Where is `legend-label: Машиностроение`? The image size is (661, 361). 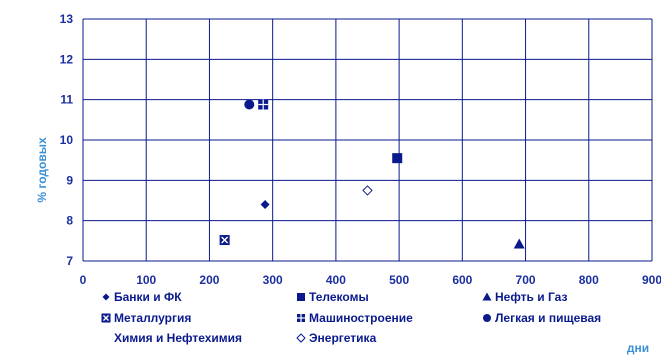
legend-label: Машиностроение is located at coordinates (361, 318).